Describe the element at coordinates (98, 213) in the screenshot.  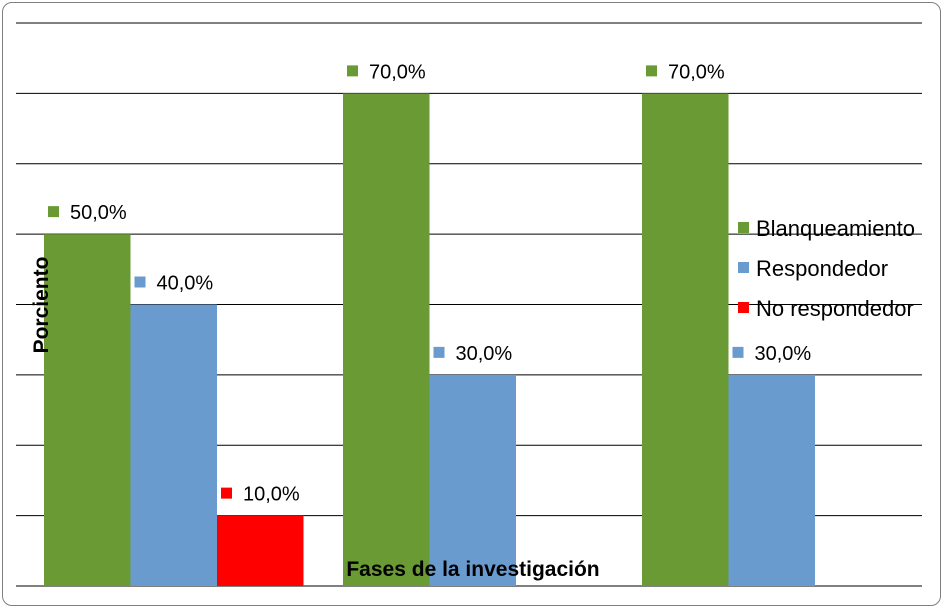
I see `data-label: 50,0%` at that location.